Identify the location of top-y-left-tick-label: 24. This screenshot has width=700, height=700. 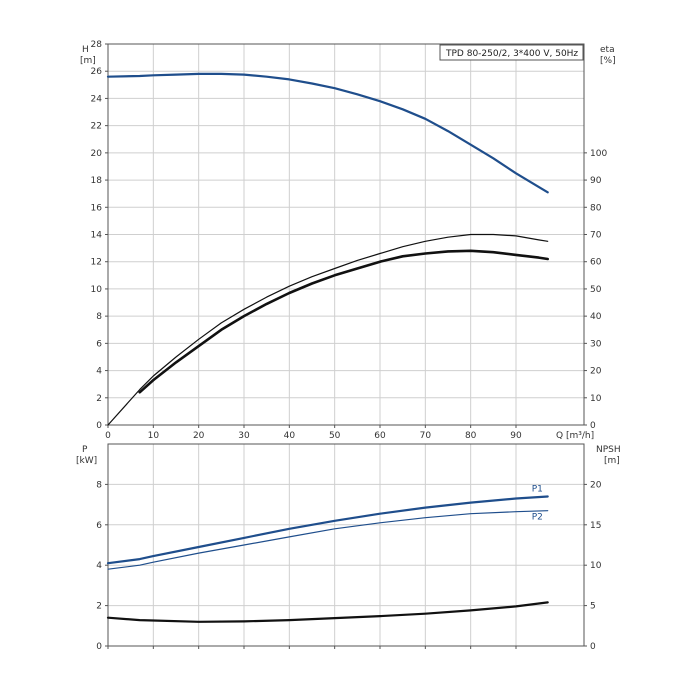
(97, 99).